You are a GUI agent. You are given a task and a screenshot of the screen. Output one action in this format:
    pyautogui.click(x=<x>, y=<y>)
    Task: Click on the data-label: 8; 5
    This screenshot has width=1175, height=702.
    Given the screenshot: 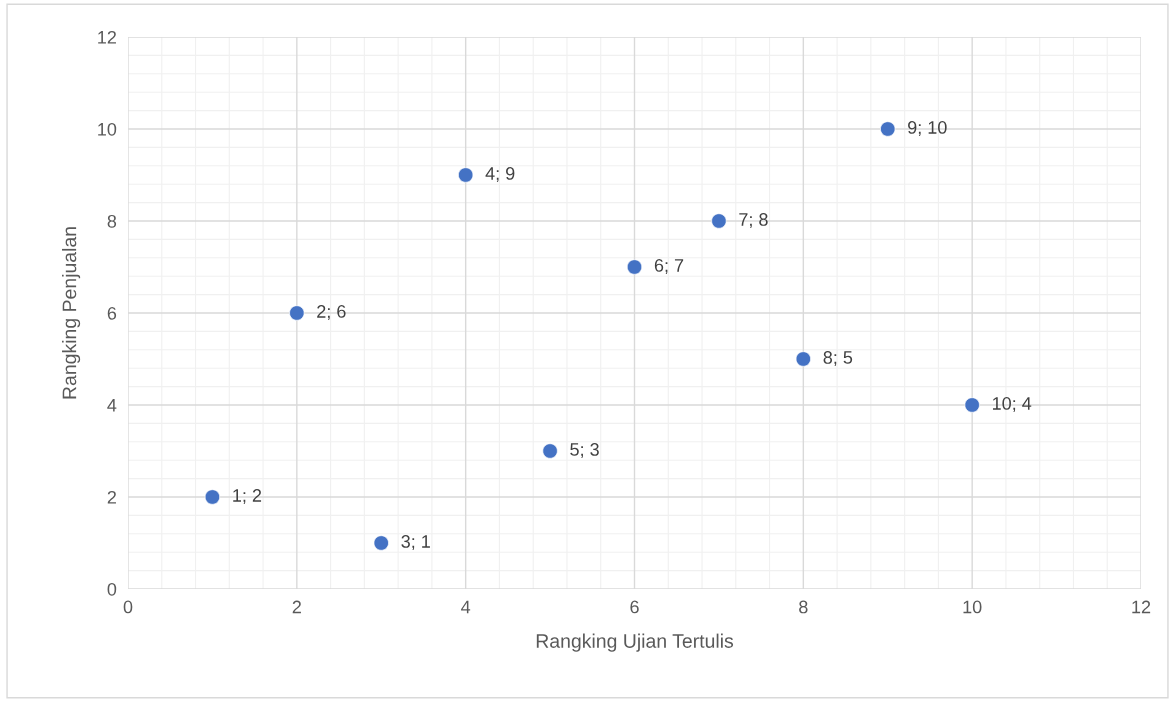 What is the action you would take?
    pyautogui.click(x=838, y=358)
    